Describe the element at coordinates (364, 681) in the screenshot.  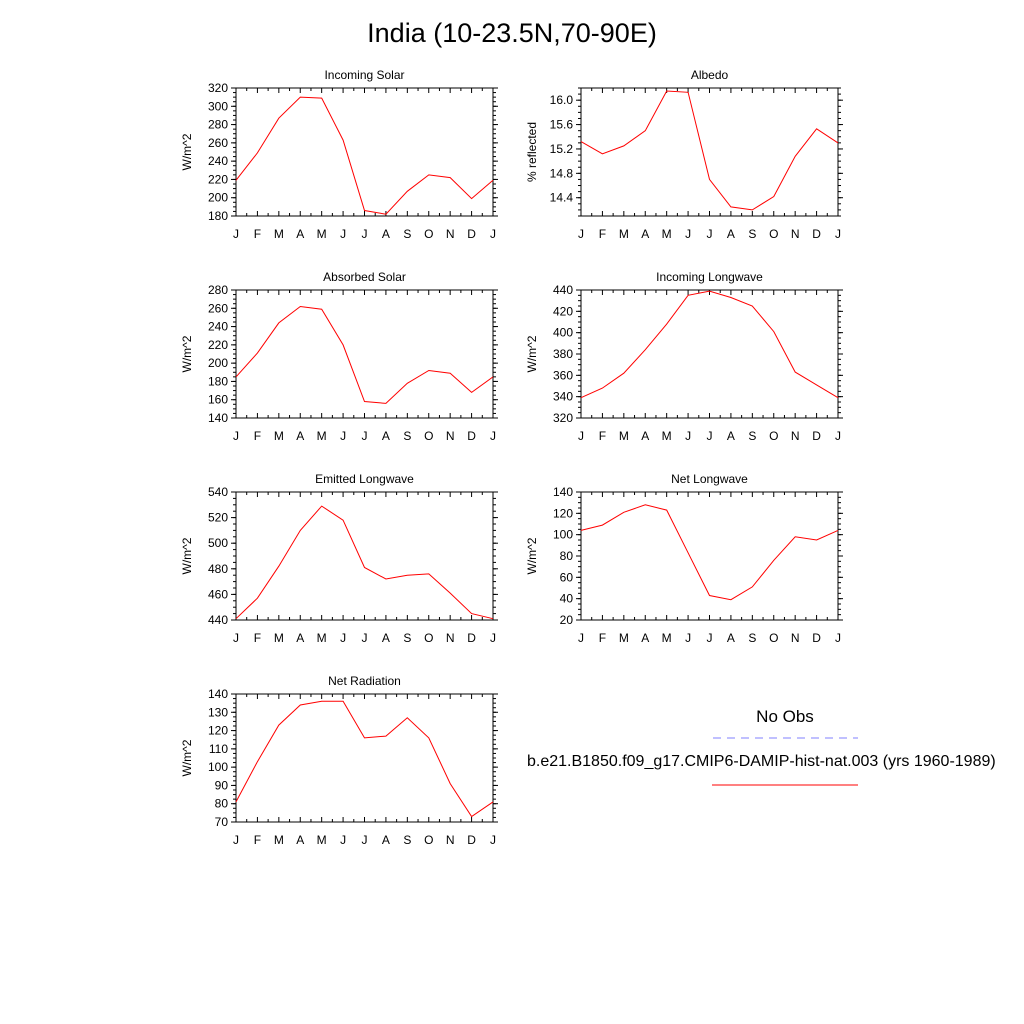
I see `panel-title: Net Radiation` at that location.